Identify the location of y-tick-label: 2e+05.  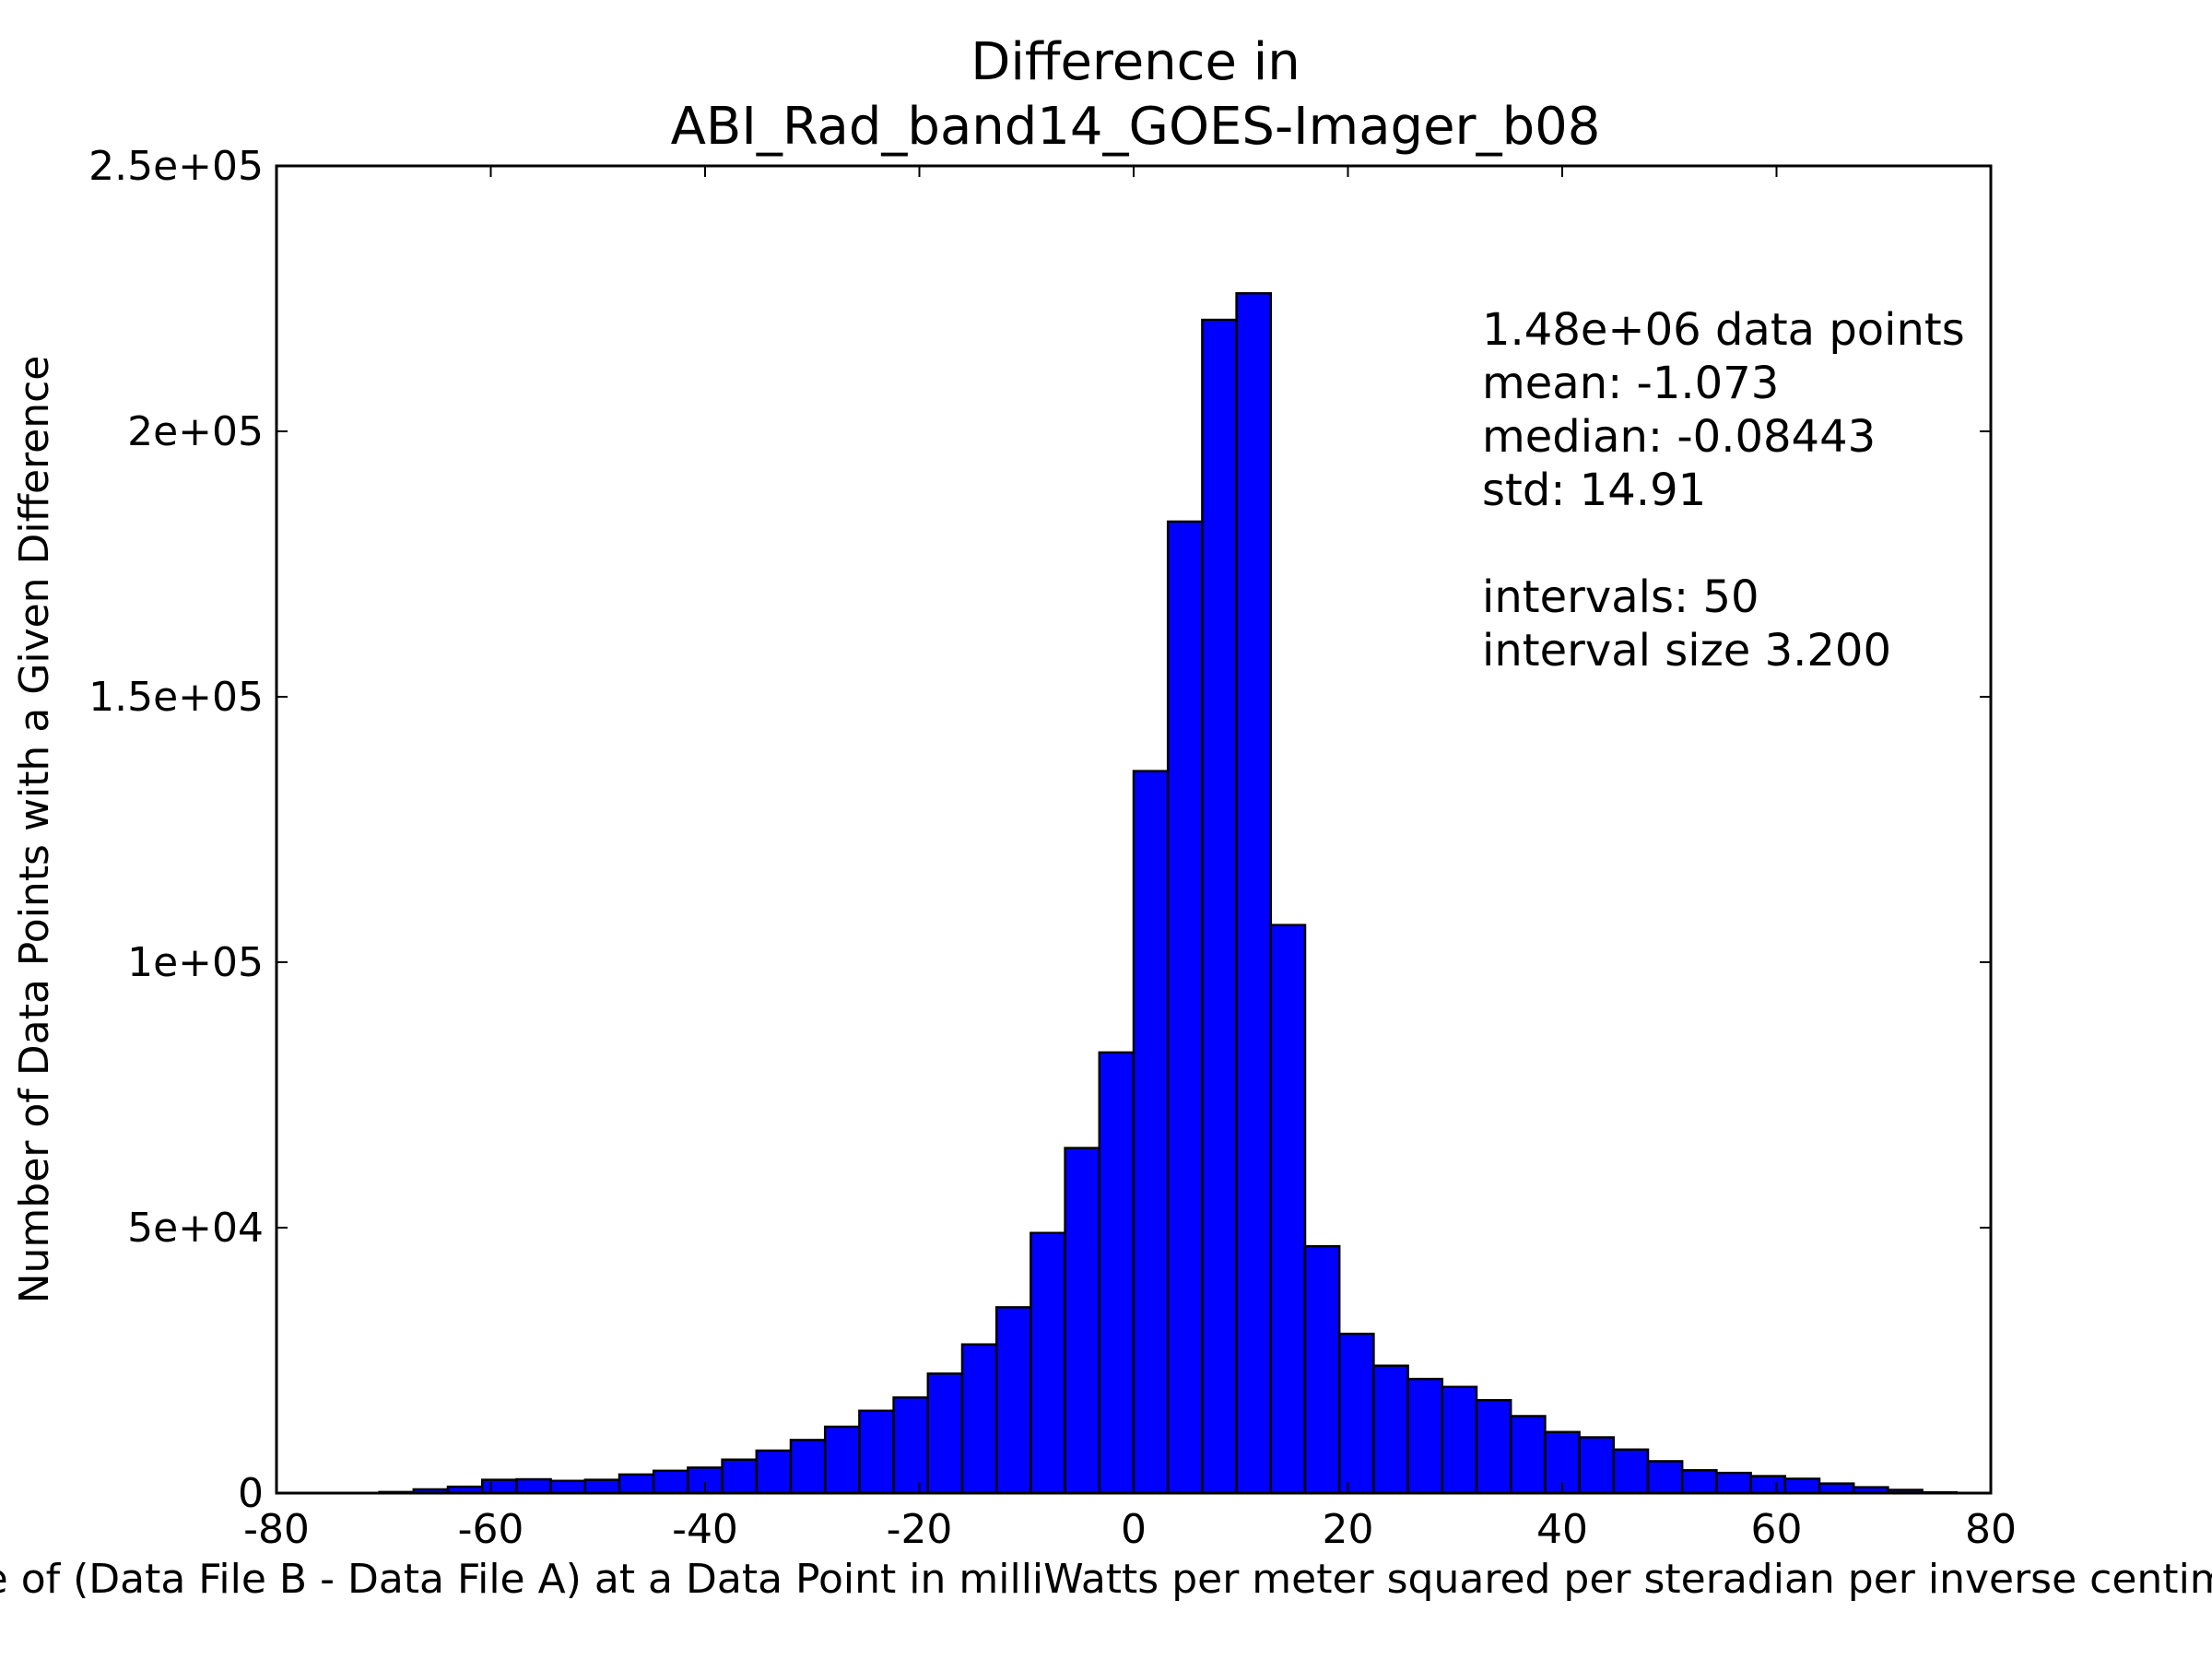
(195, 431).